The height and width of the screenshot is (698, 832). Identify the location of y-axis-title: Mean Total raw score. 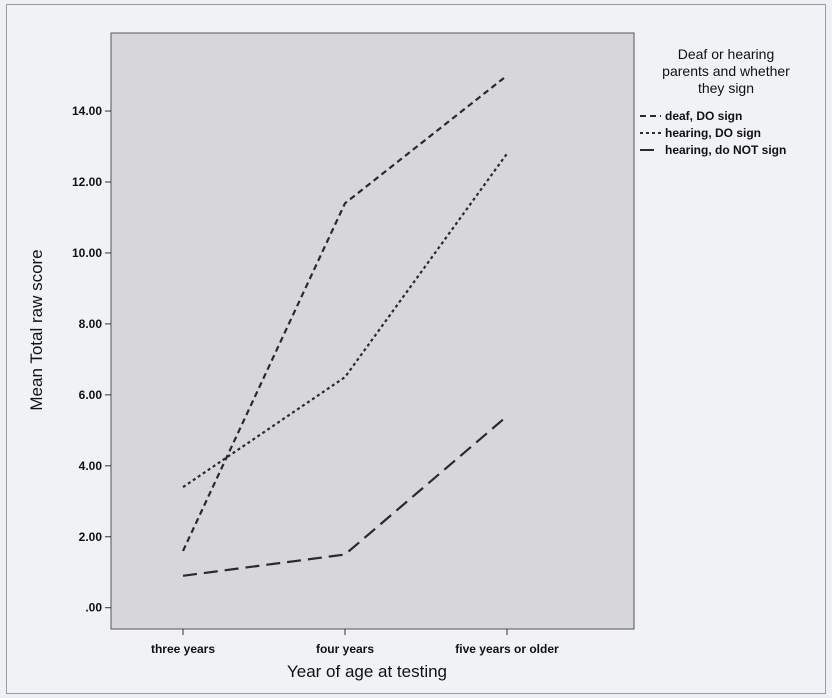
(36, 329).